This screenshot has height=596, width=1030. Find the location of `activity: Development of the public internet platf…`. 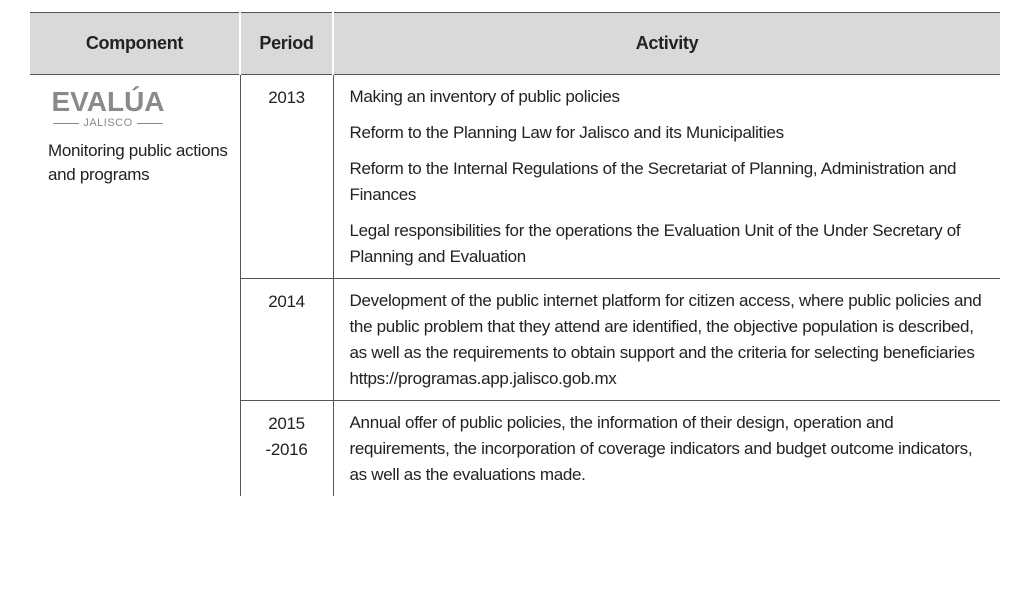

activity: Development of the public internet platf… is located at coordinates (665, 339).